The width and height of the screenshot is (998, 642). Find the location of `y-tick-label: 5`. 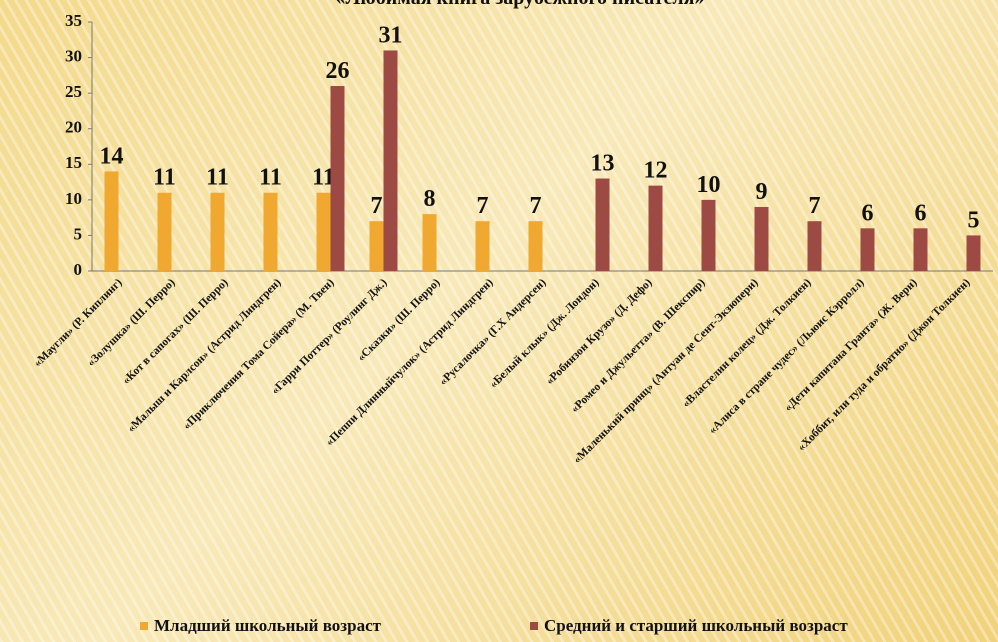

y-tick-label: 5 is located at coordinates (78, 233).